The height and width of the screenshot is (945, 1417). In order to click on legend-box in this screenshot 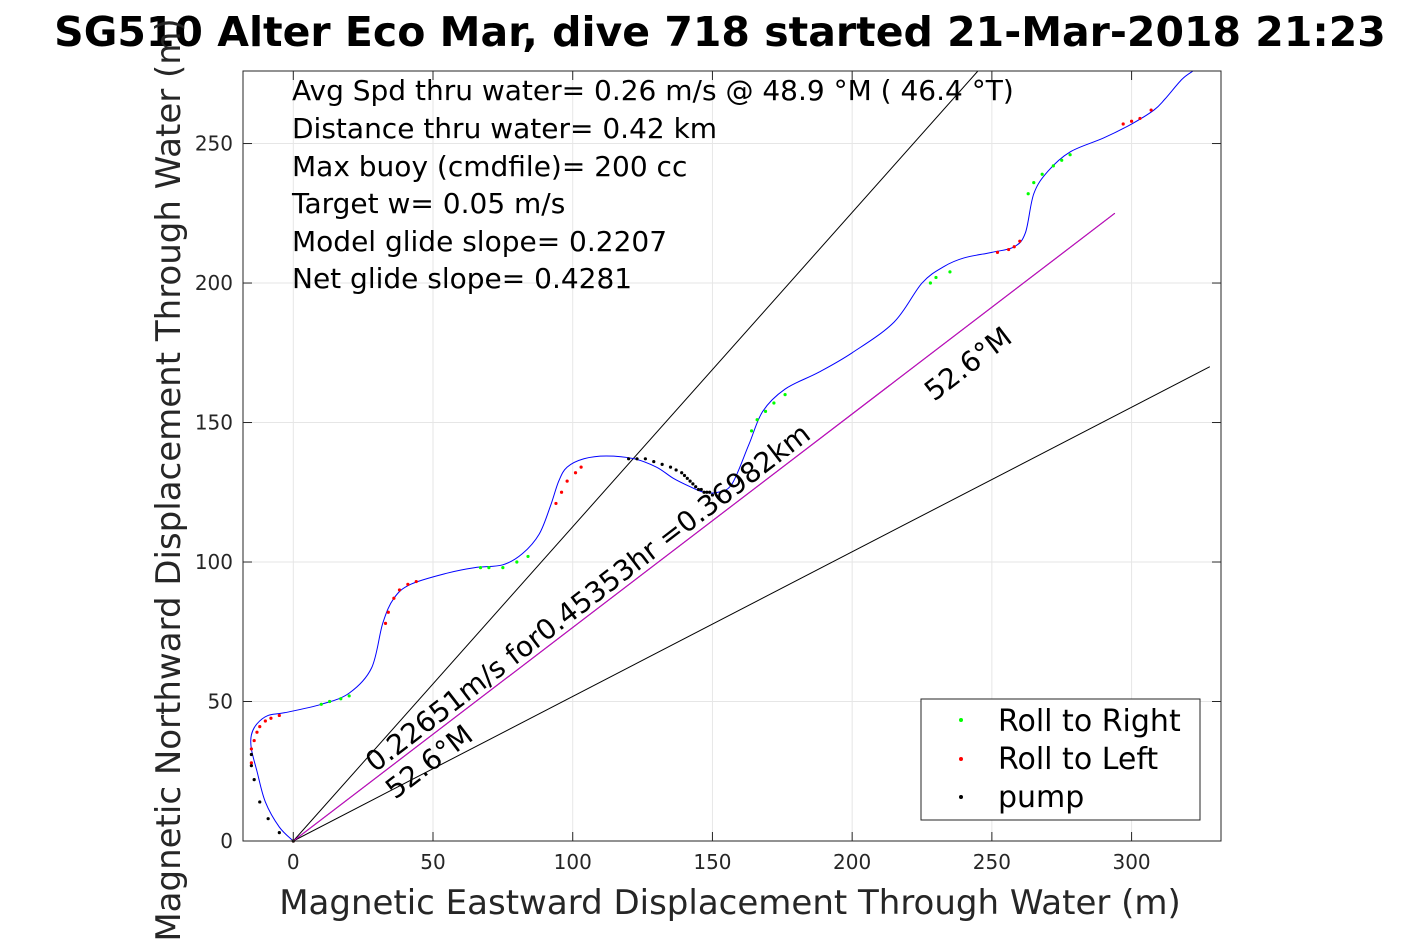, I will do `click(1060, 759)`.